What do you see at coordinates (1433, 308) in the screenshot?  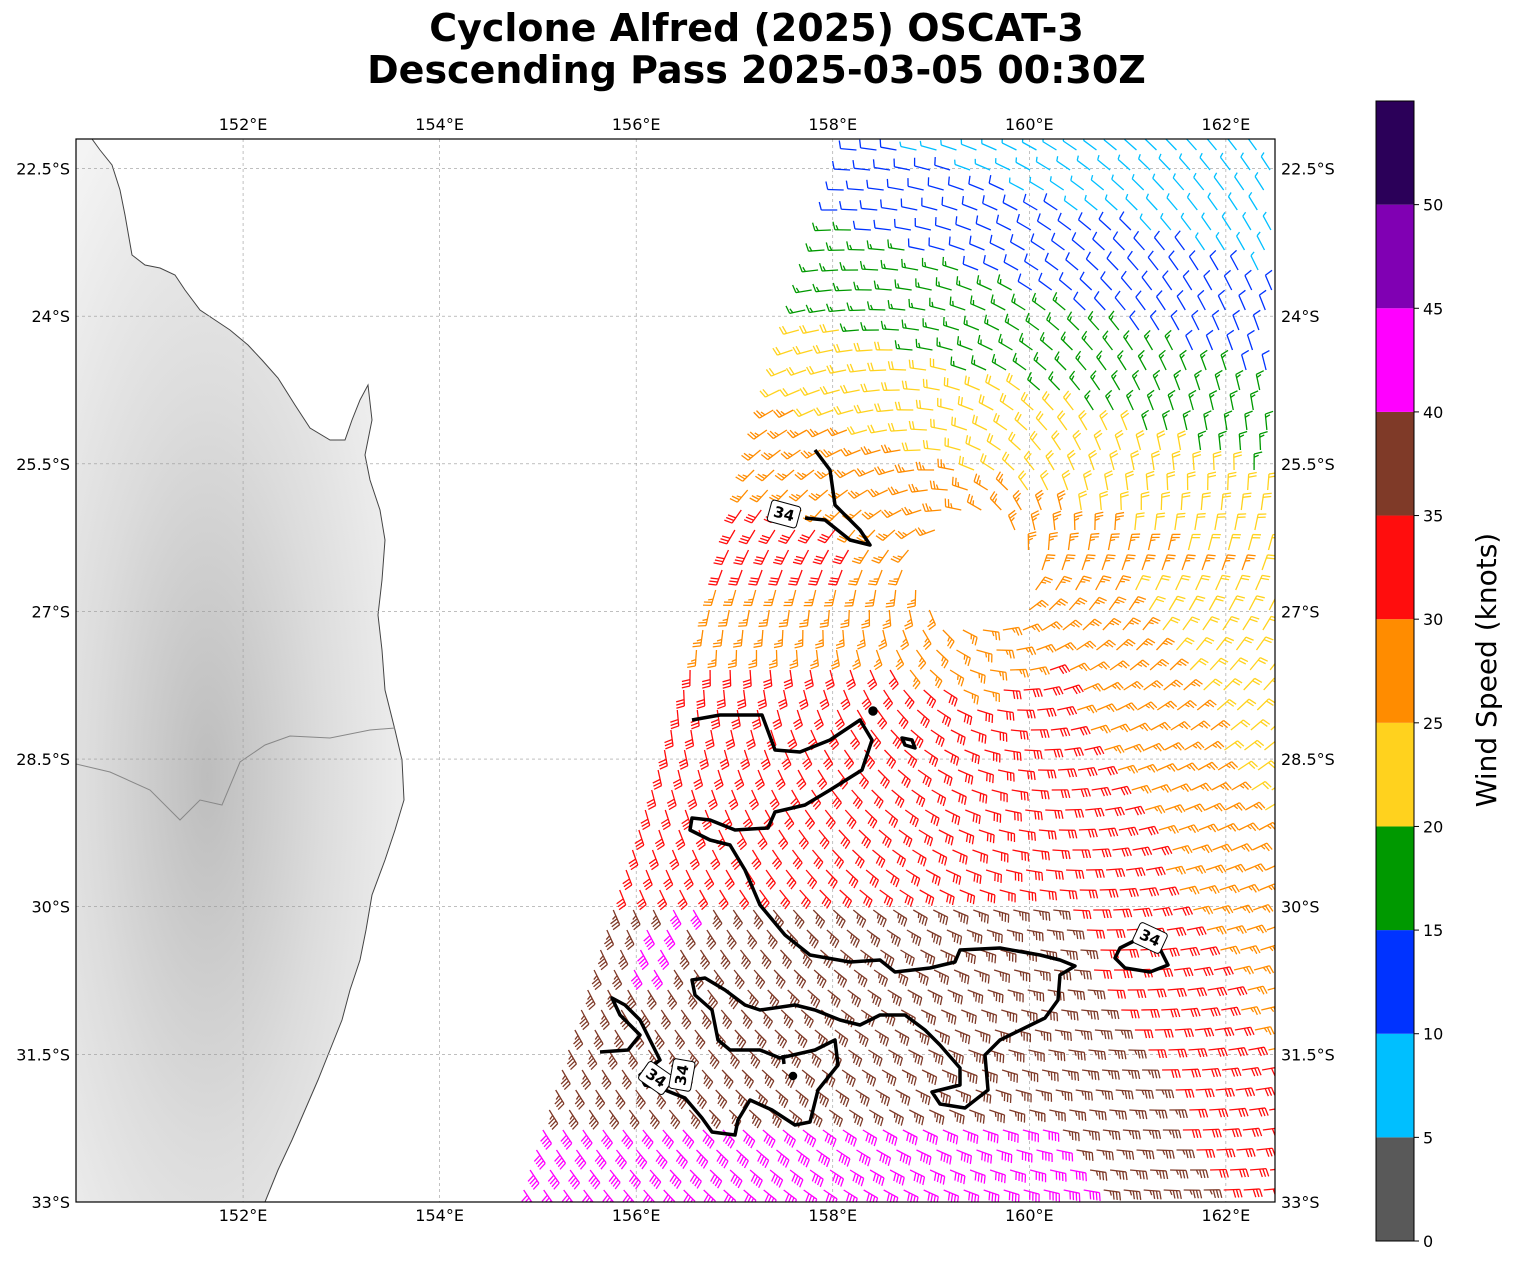 I see `colorbar-tick-label: 45` at bounding box center [1433, 308].